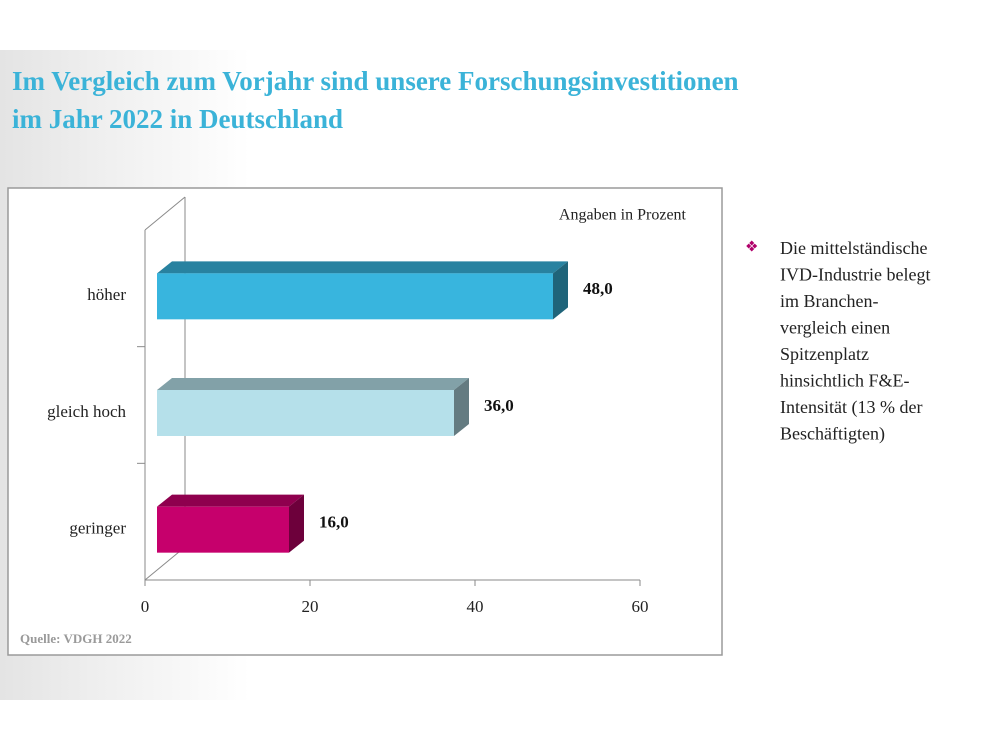 The height and width of the screenshot is (755, 1000). What do you see at coordinates (853, 248) in the screenshot?
I see `side-text-line: Die mittelständische` at bounding box center [853, 248].